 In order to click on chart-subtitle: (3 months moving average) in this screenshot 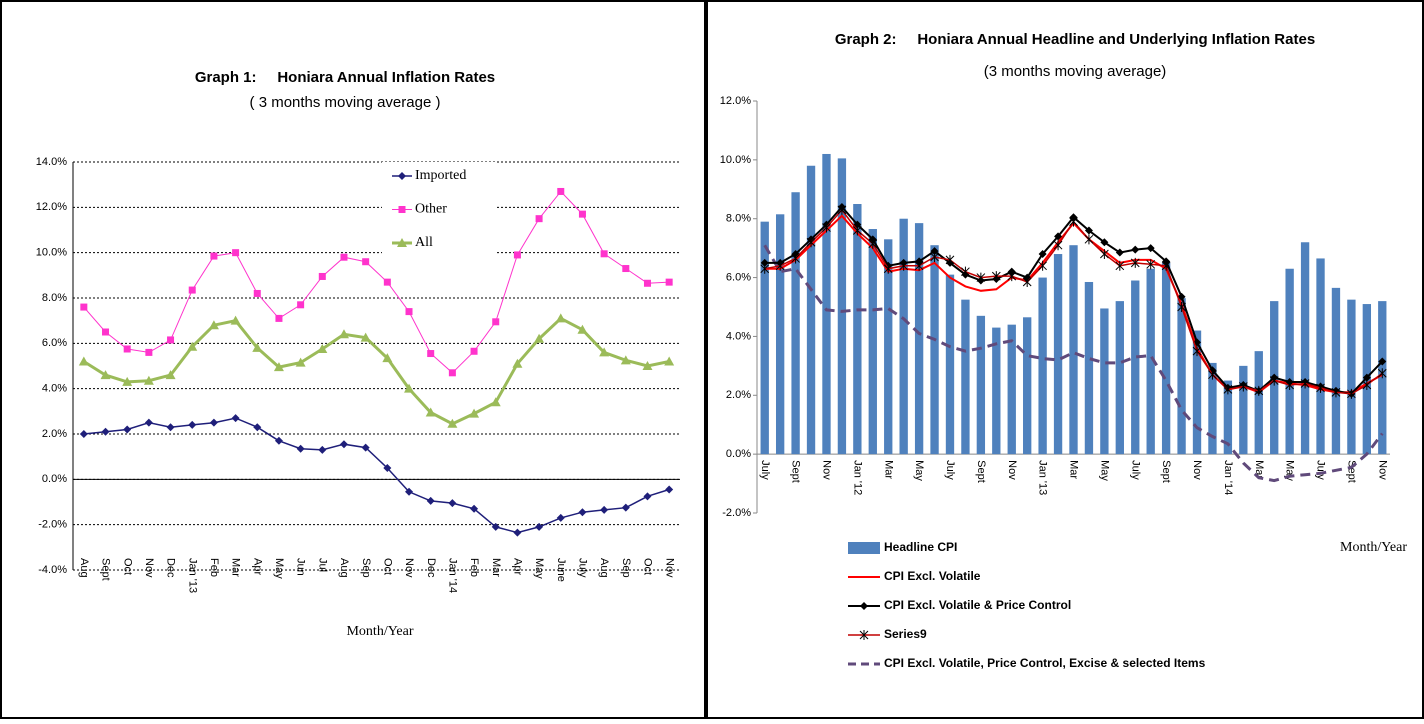, I will do `click(1075, 71)`.